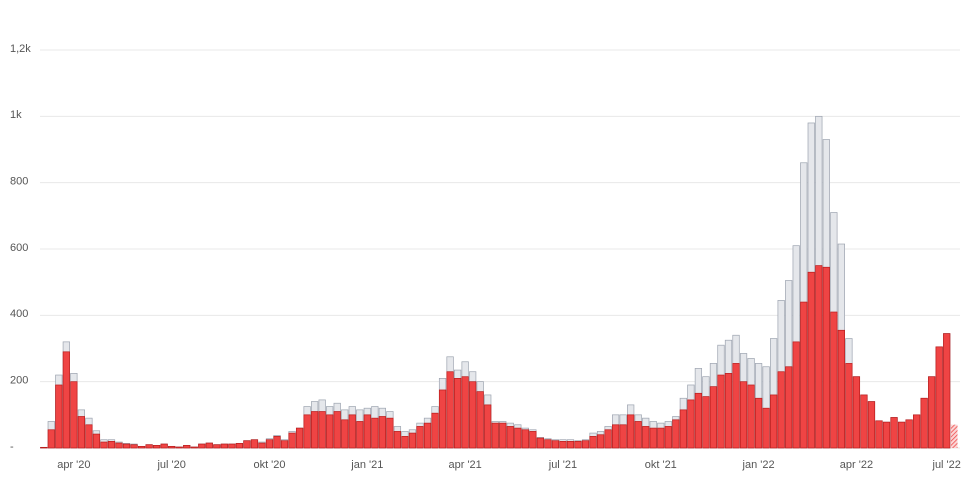  I want to click on x-tick-label: okt '20, so click(269, 465).